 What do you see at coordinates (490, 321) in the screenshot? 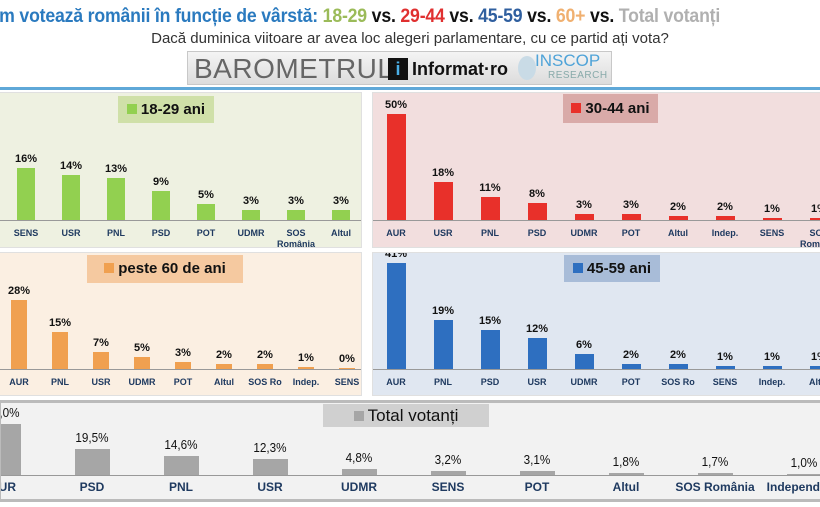
I see `value-label: 15%` at bounding box center [490, 321].